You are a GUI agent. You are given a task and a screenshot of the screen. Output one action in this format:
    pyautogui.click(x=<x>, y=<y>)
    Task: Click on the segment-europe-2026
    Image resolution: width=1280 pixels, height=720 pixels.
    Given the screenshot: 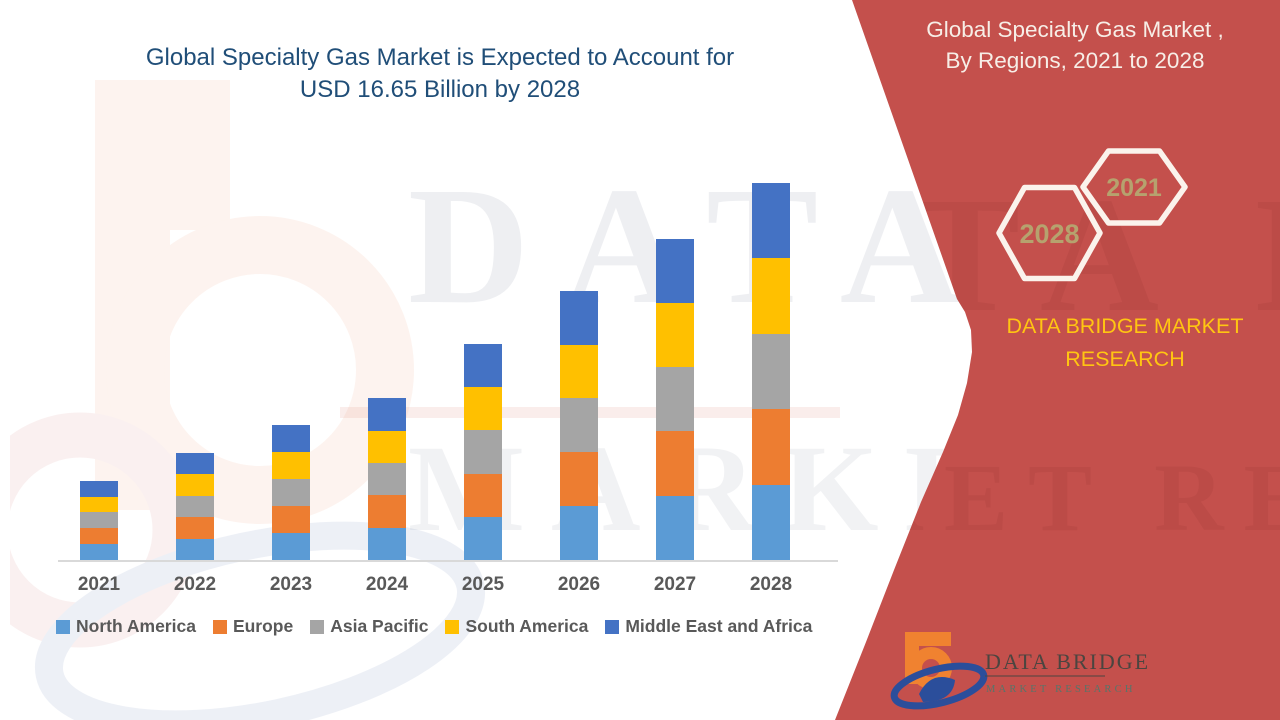 What is the action you would take?
    pyautogui.click(x=579, y=479)
    